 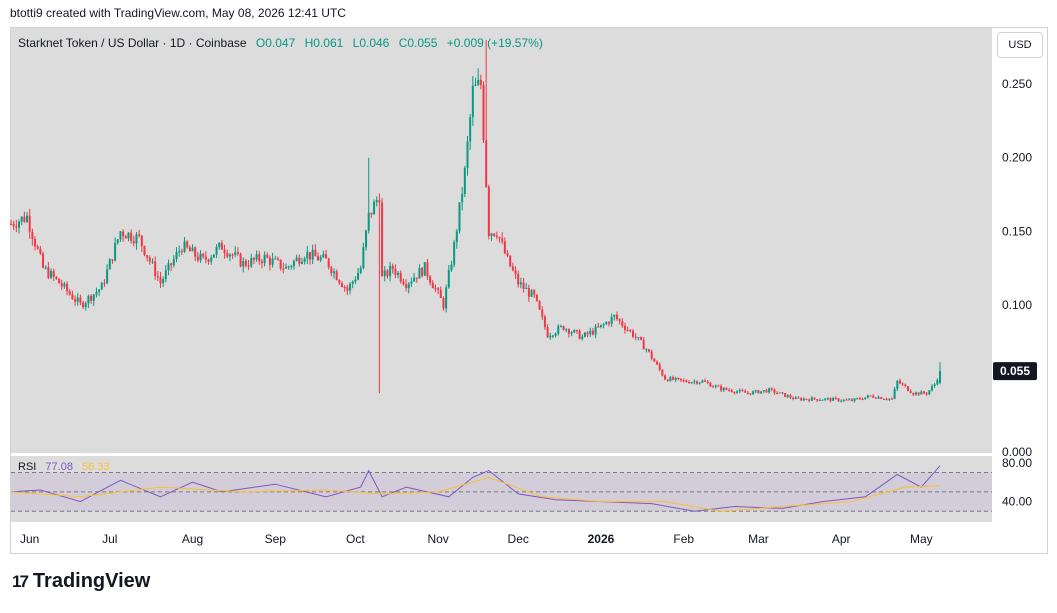 I want to click on rsi-legend: RSI 77.08 56.33, so click(x=64, y=467).